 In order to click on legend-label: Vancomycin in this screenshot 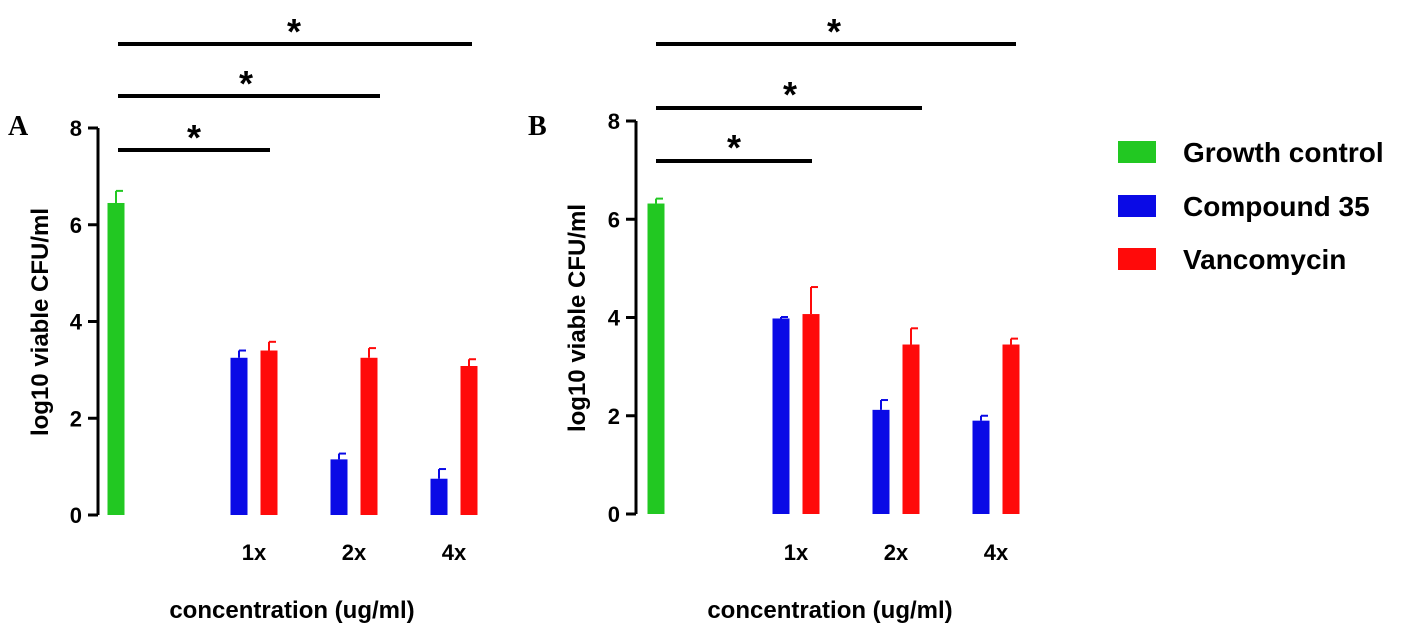, I will do `click(1264, 259)`.